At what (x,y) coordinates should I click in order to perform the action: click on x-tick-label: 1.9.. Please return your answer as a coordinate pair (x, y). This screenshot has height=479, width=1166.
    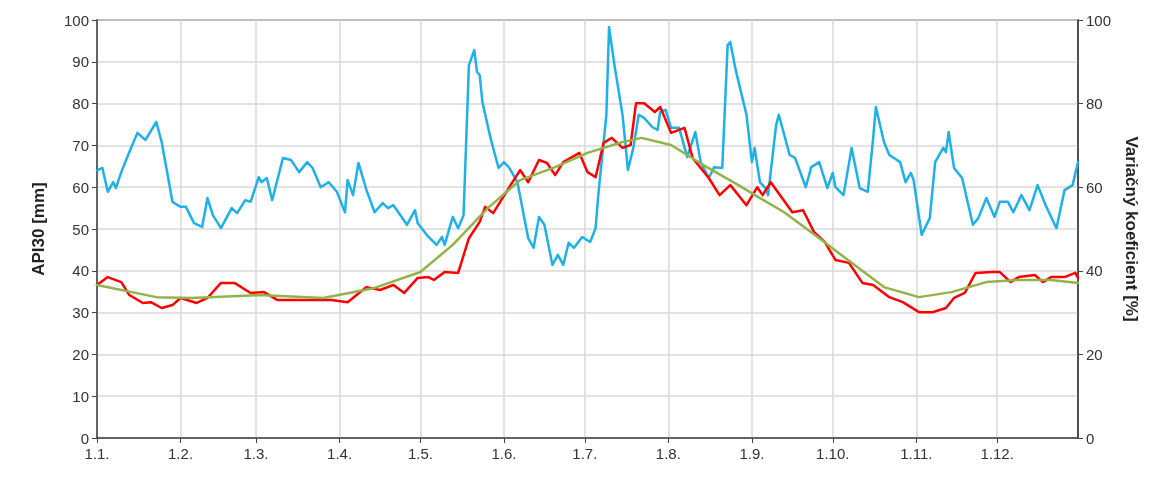
    Looking at the image, I should click on (752, 453).